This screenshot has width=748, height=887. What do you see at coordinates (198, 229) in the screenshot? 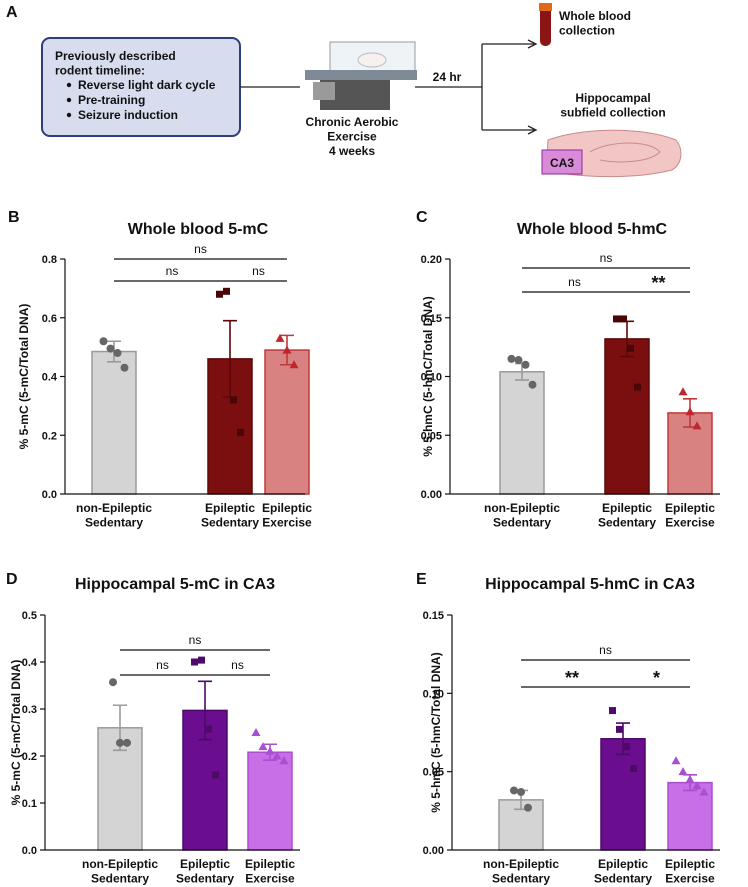
I see `chart-title: Whole blood 5-mC` at bounding box center [198, 229].